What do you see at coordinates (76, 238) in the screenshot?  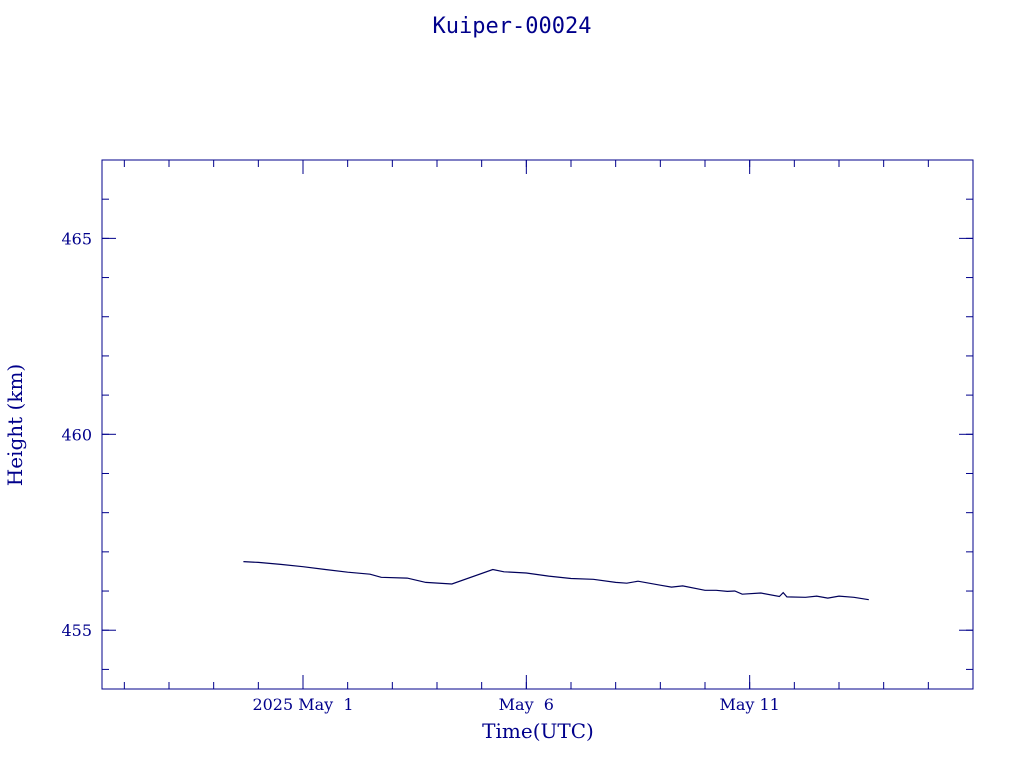 I see `y-tick-label: 465` at bounding box center [76, 238].